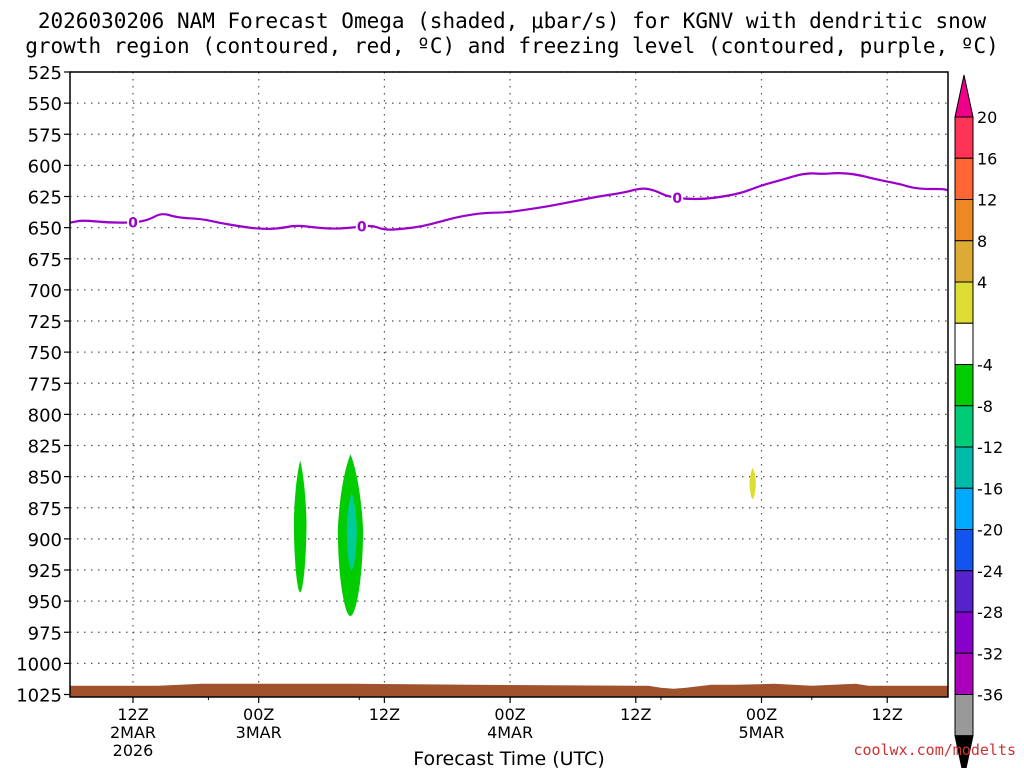 The image size is (1024, 768). Describe the element at coordinates (45, 353) in the screenshot. I see `y-tick-label: 750` at that location.